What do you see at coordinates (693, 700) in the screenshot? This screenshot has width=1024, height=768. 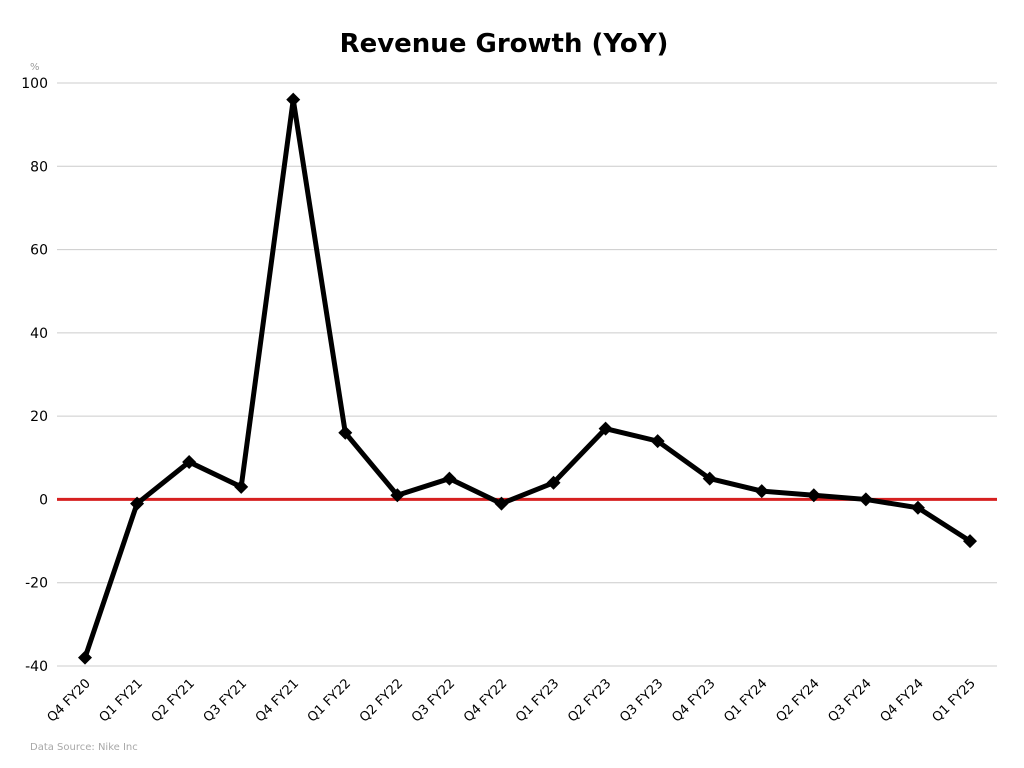 I see `x-tick-label: Q4 FY23` at bounding box center [693, 700].